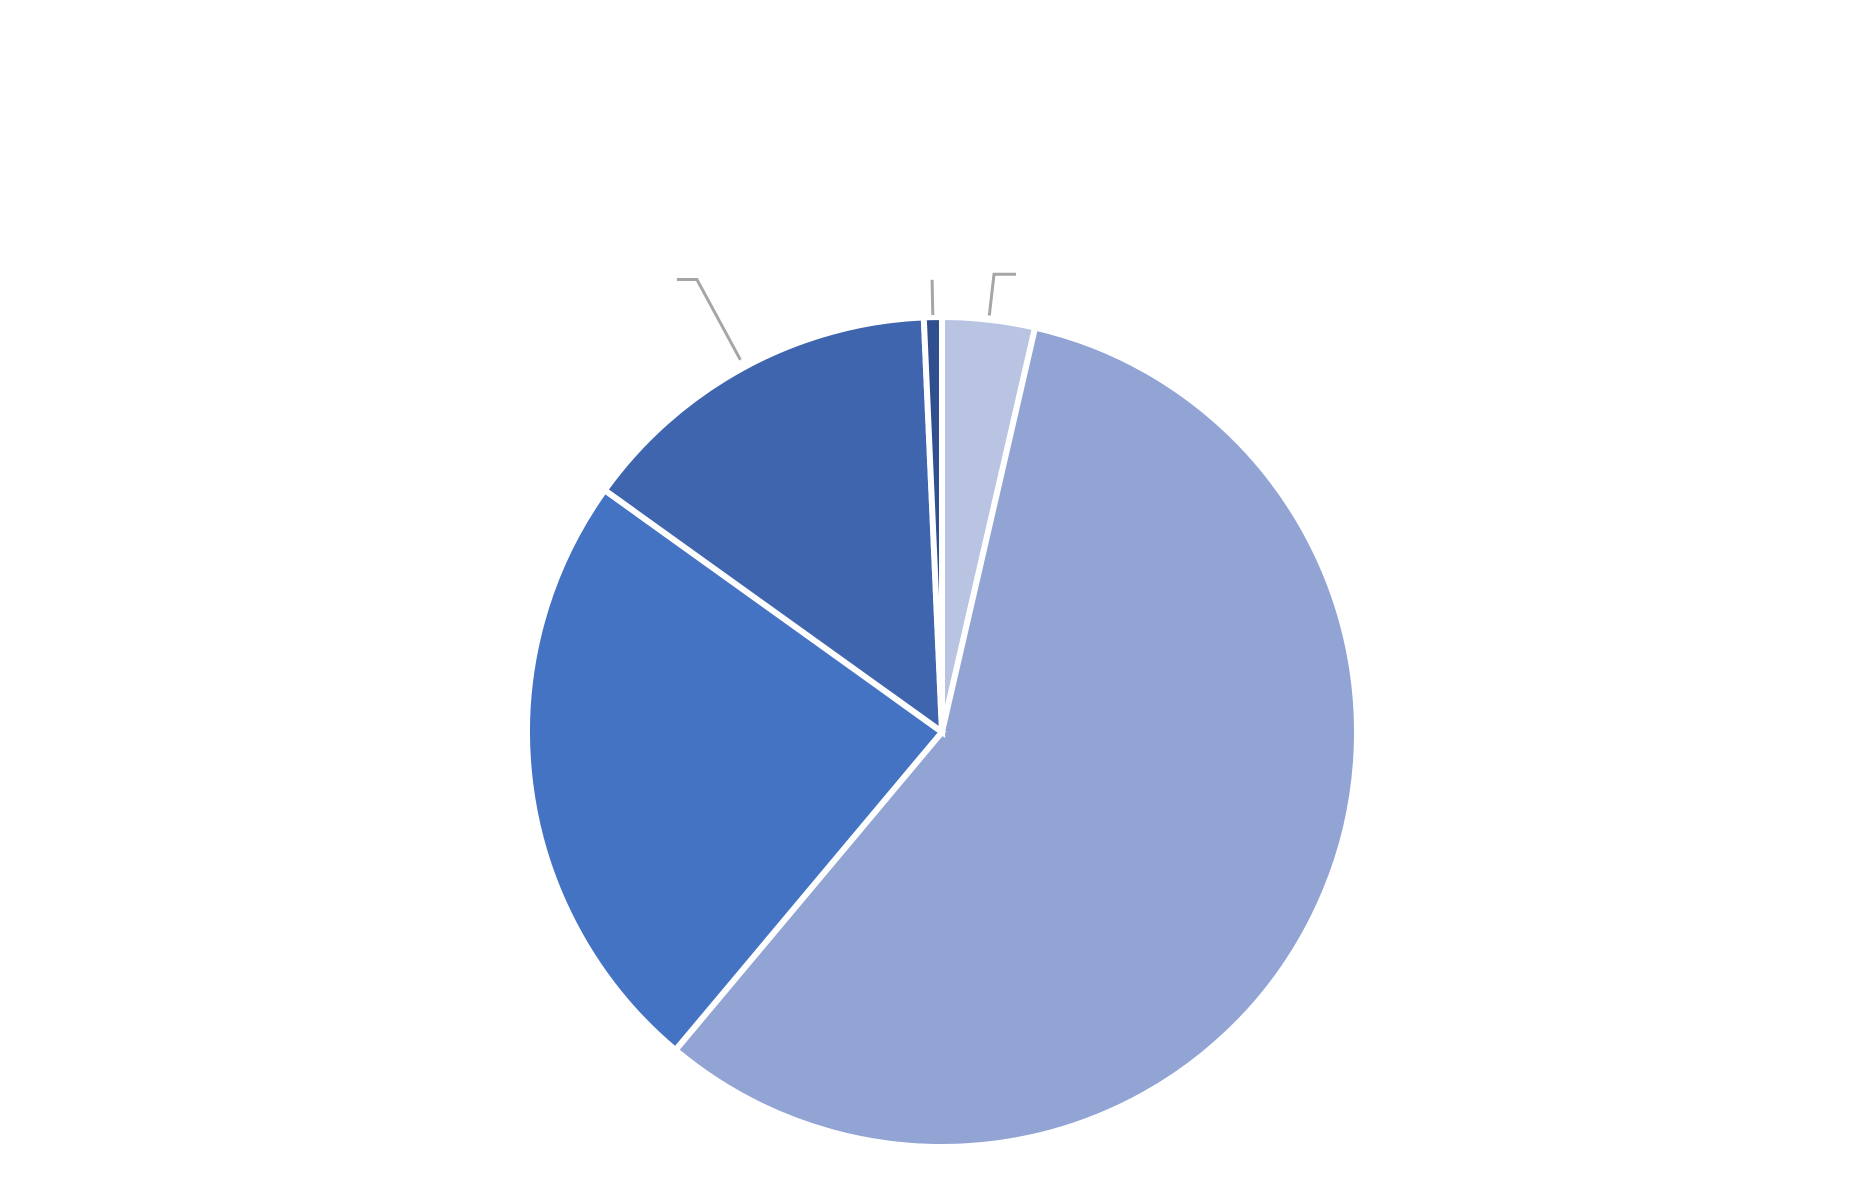 The height and width of the screenshot is (1180, 1867). What do you see at coordinates (846, 316) in the screenshot?
I see `label-leader-lines` at bounding box center [846, 316].